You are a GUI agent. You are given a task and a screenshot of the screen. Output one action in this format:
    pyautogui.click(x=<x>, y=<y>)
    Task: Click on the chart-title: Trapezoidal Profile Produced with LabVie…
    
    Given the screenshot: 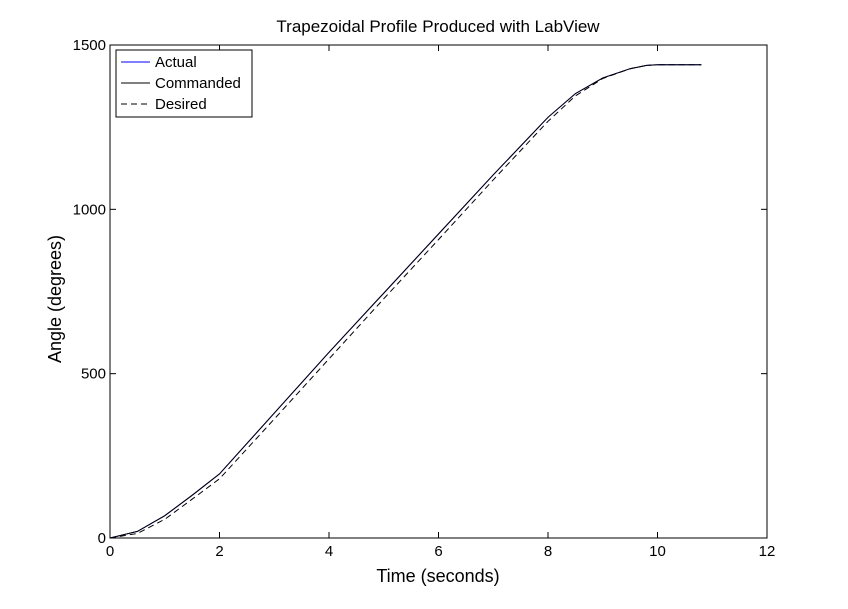 What is the action you would take?
    pyautogui.click(x=438, y=26)
    